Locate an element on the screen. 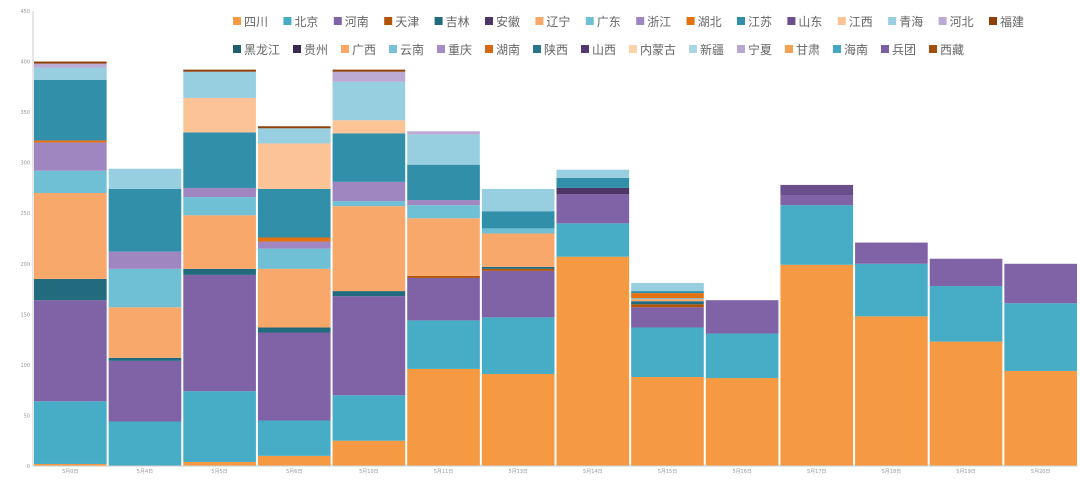  legend-label: 湖南 is located at coordinates (508, 49).